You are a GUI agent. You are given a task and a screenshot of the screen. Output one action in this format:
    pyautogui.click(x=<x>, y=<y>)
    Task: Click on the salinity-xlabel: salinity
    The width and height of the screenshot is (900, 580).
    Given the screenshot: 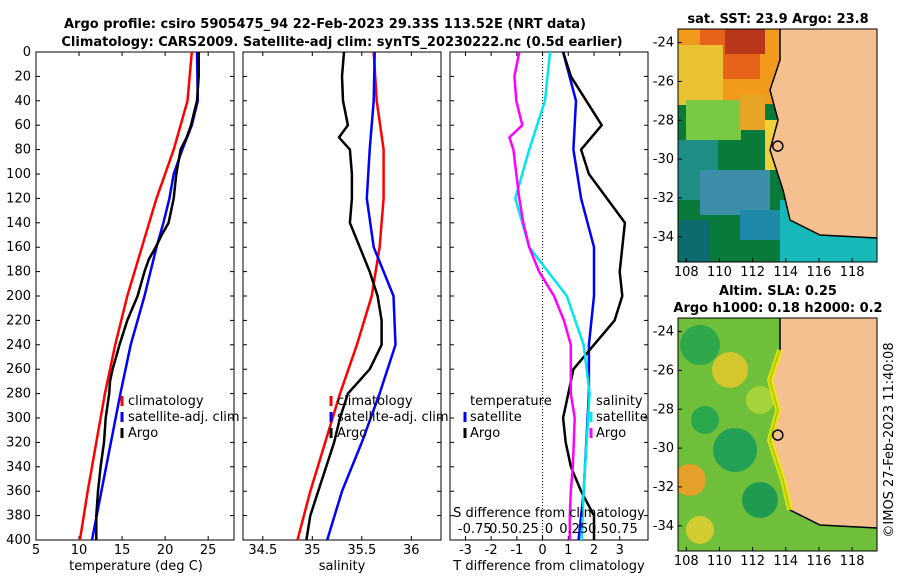 What is the action you would take?
    pyautogui.click(x=342, y=566)
    